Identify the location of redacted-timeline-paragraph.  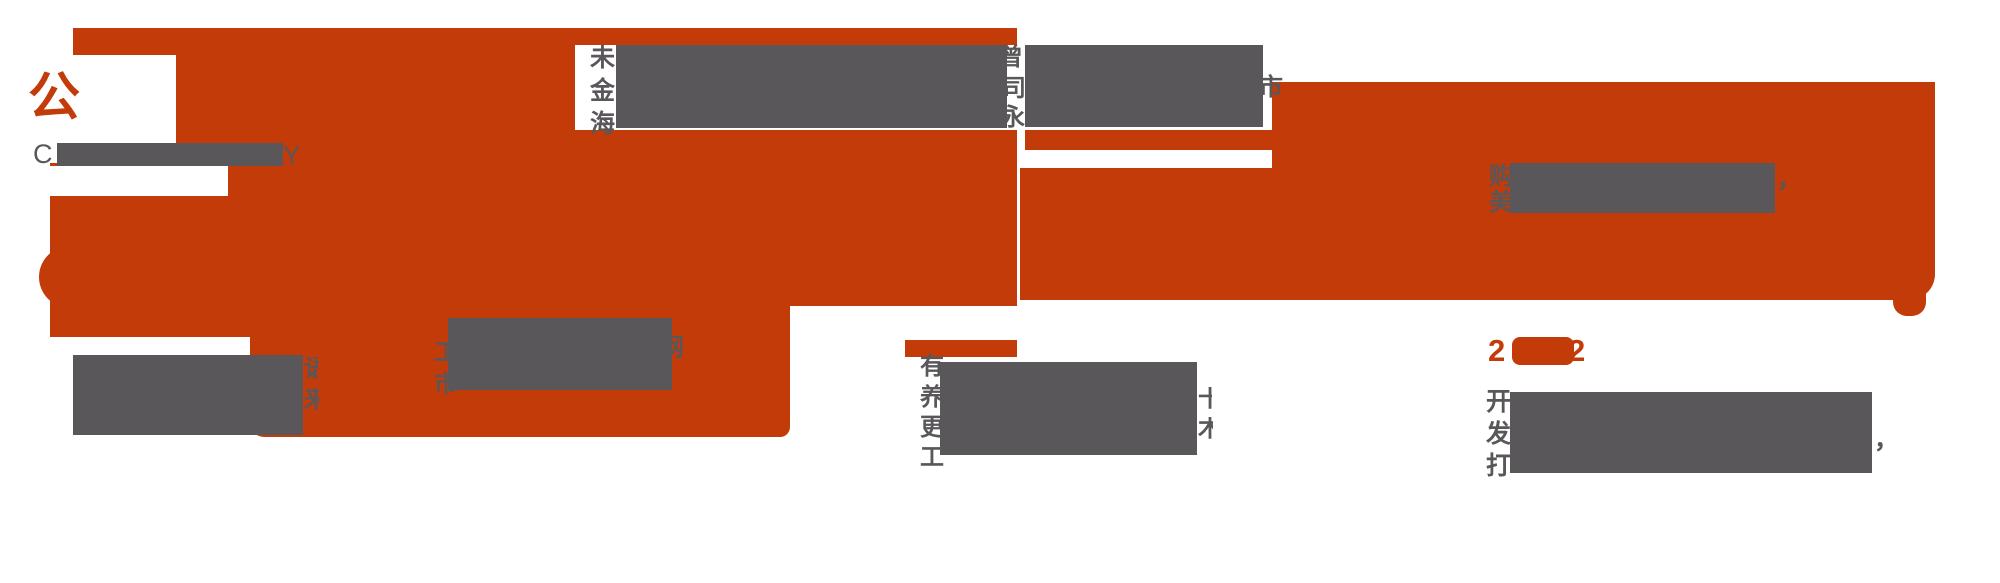
(1691, 432).